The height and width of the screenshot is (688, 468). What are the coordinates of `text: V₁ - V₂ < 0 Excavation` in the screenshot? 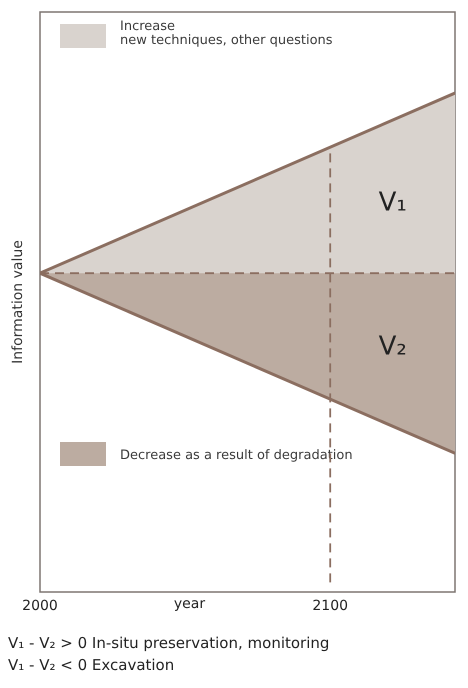 It's located at (92, 665).